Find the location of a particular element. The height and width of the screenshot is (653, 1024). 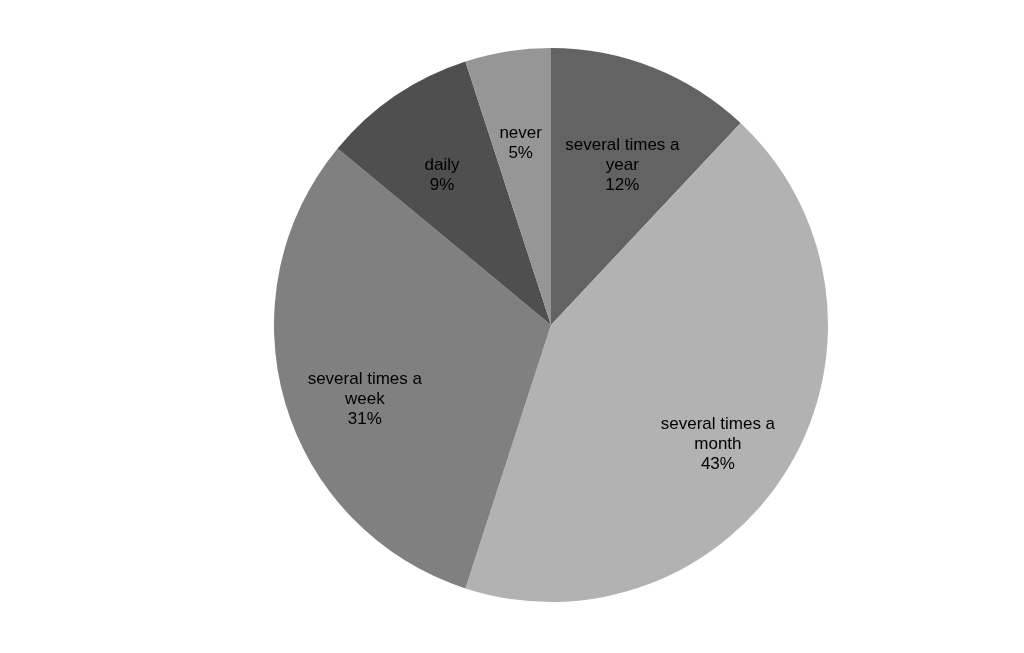

slice-label: several times a week is located at coordinates (365, 389).